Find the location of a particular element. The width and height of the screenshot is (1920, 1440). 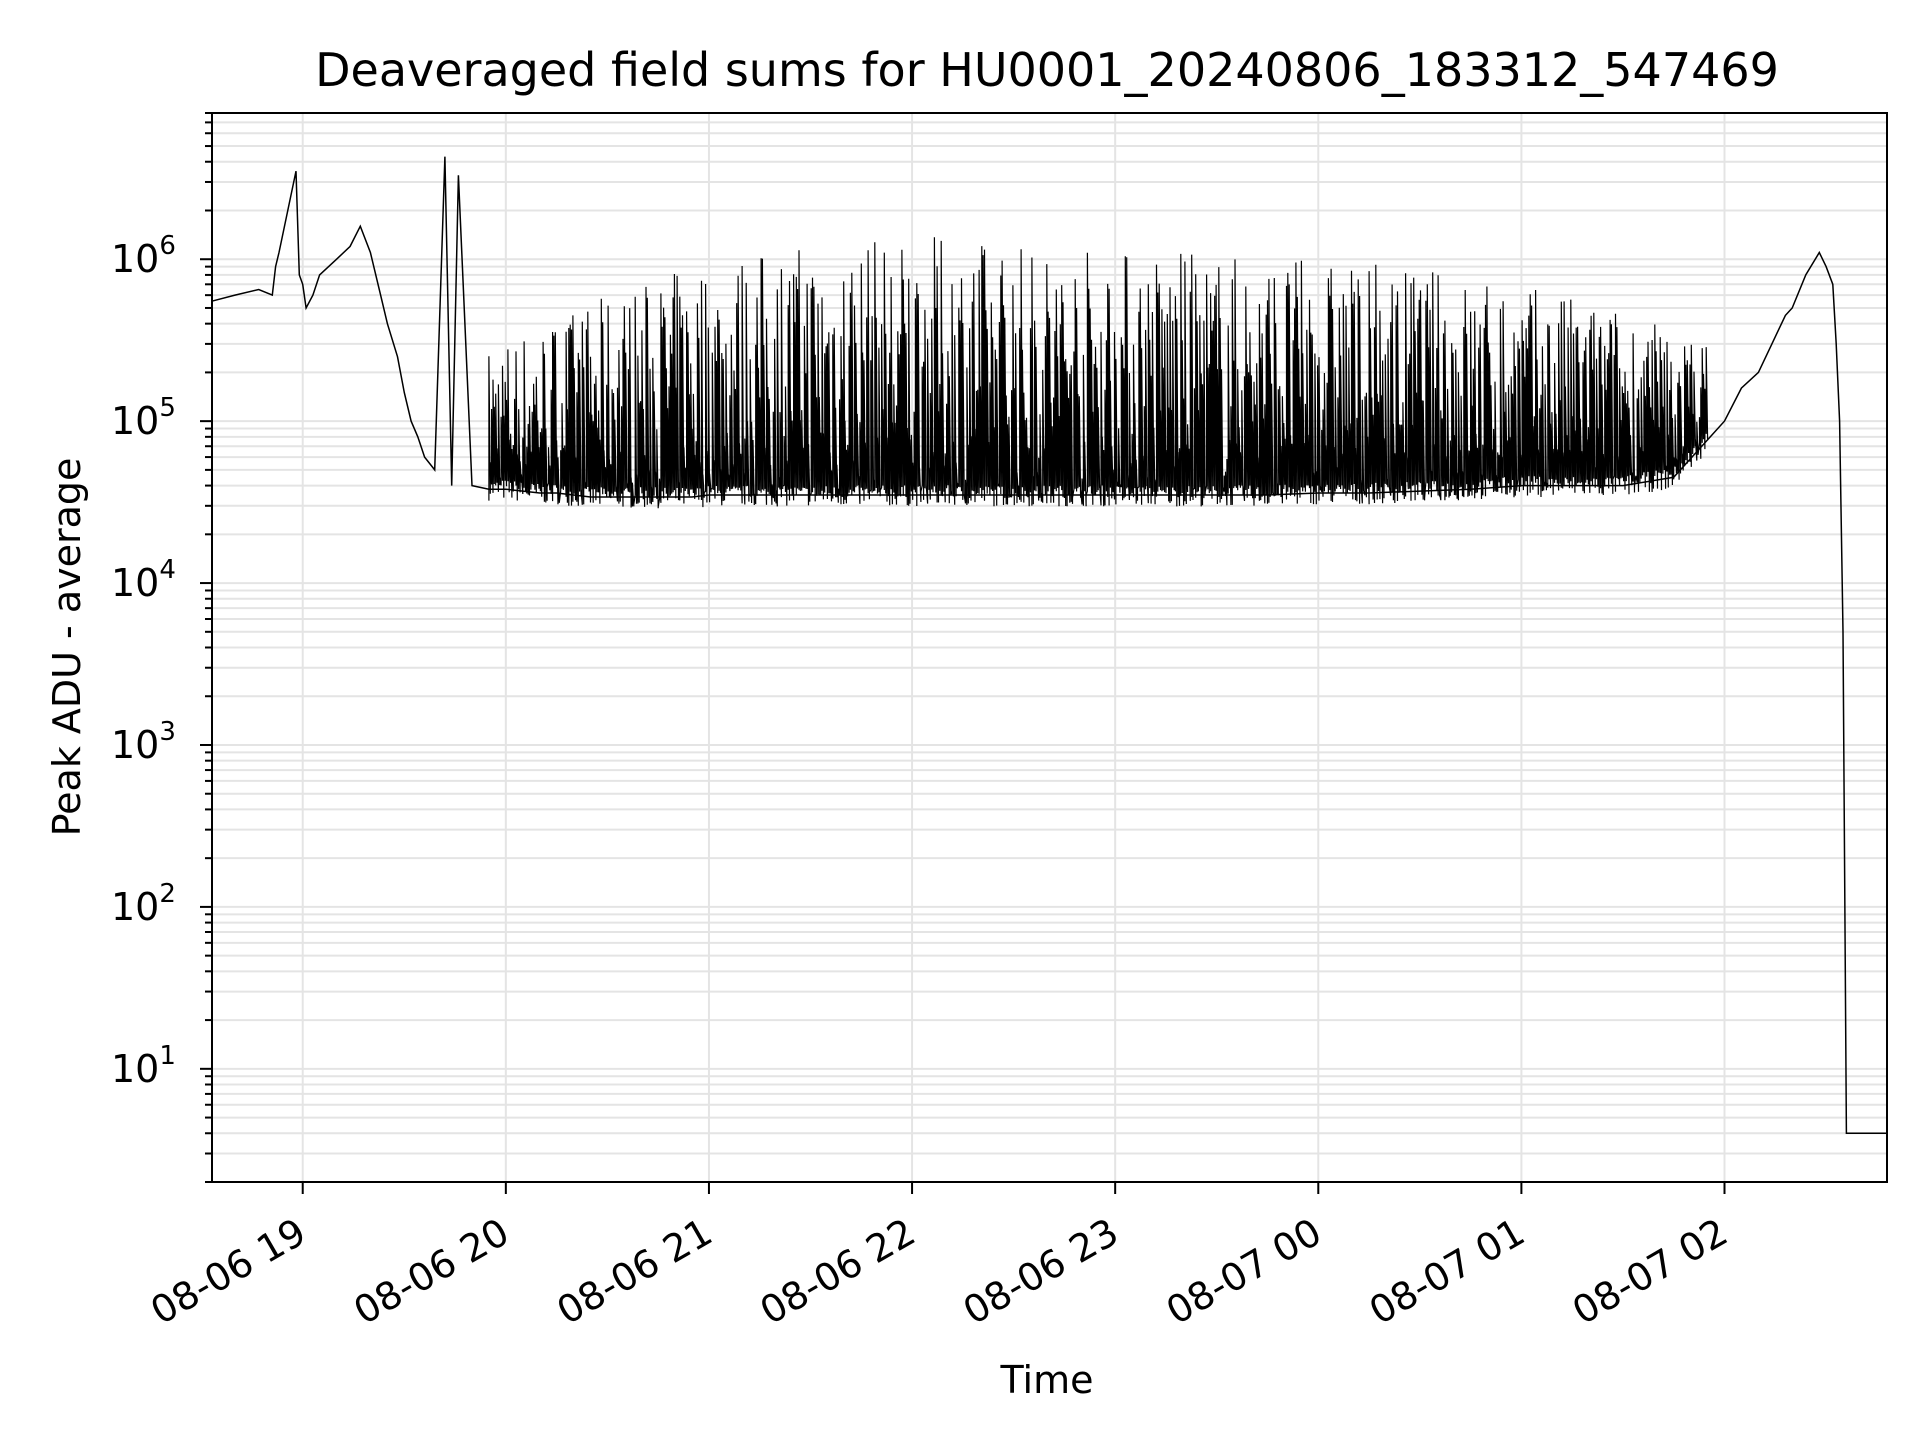

y-tick-label: 10⁶ is located at coordinates (143, 256).